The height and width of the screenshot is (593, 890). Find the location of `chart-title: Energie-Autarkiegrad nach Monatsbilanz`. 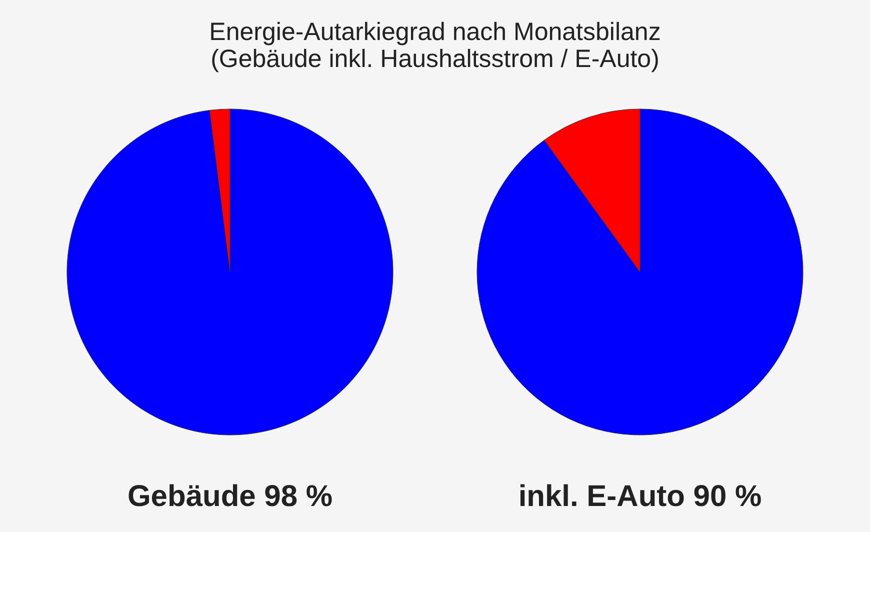

chart-title: Energie-Autarkiegrad nach Monatsbilanz is located at coordinates (435, 32).